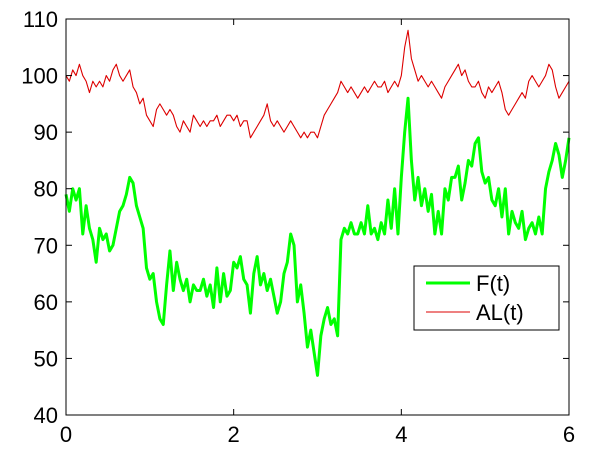 The height and width of the screenshot is (460, 592). What do you see at coordinates (46, 358) in the screenshot?
I see `y-tick-label: 50` at bounding box center [46, 358].